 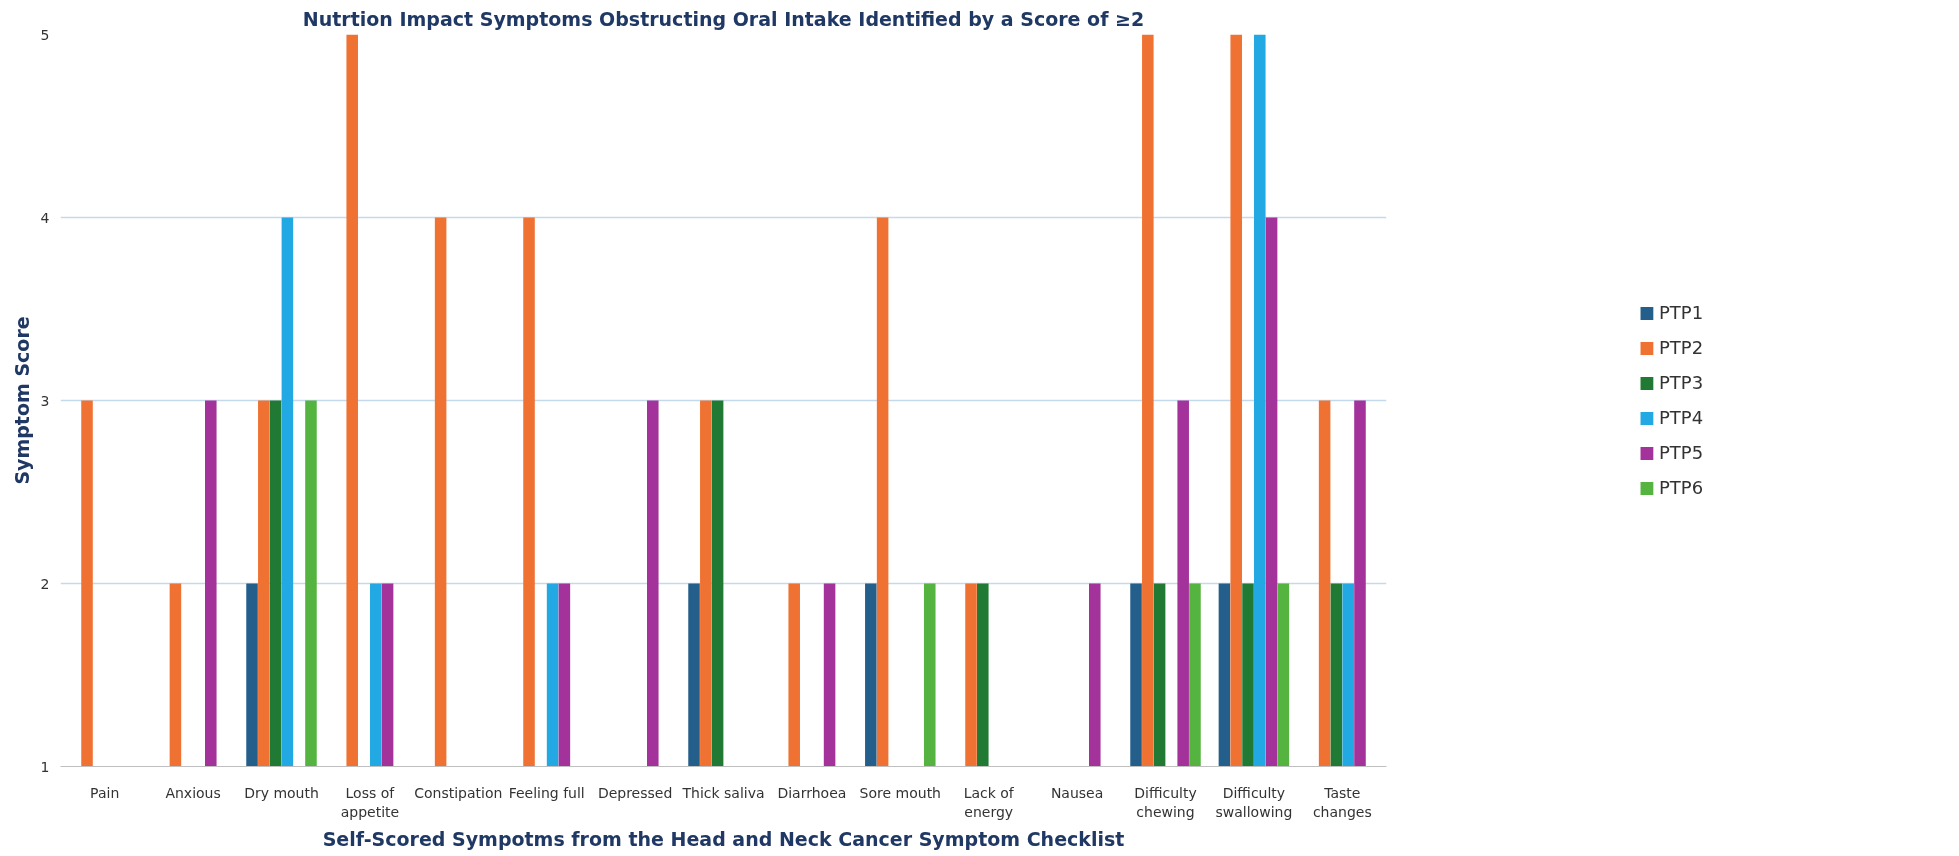 What do you see at coordinates (458, 792) in the screenshot?
I see `x-tick-label: Constipation` at bounding box center [458, 792].